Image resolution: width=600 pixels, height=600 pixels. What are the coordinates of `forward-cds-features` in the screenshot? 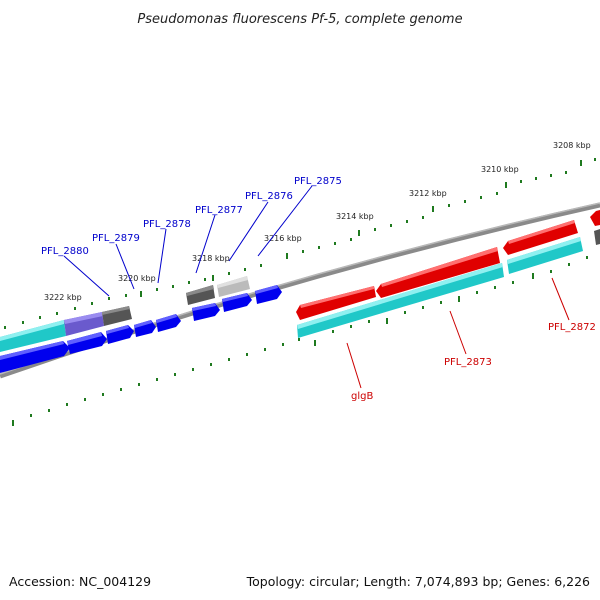 It's located at (448, 265).